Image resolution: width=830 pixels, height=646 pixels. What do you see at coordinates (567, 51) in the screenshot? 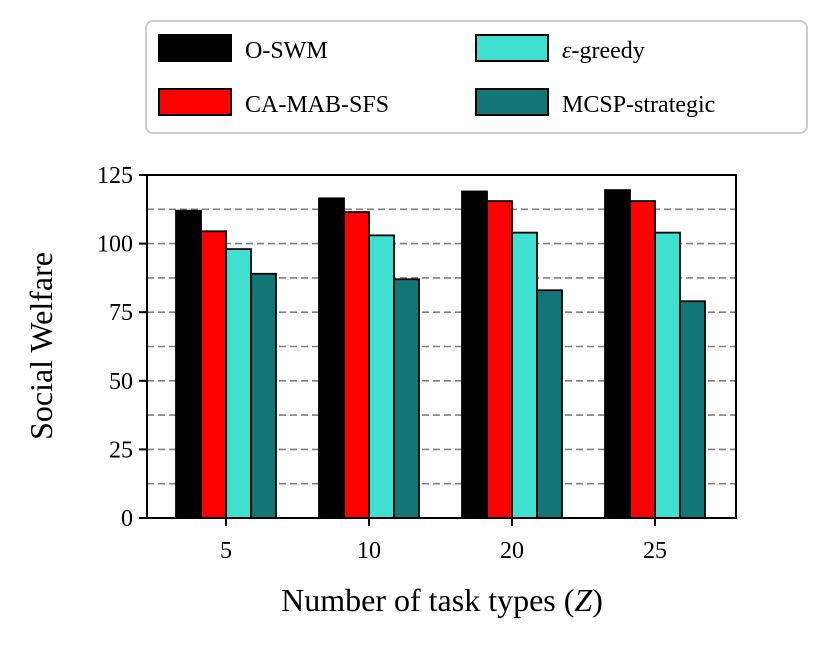
I see `legend-label-epsilon-symbol: ε` at bounding box center [567, 51].